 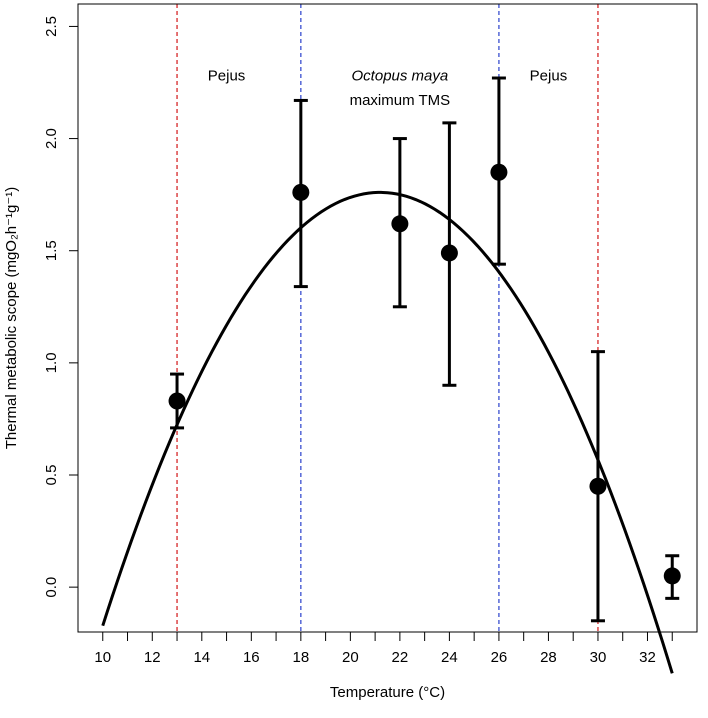 What do you see at coordinates (102, 657) in the screenshot?
I see `x-tick-label: 10` at bounding box center [102, 657].